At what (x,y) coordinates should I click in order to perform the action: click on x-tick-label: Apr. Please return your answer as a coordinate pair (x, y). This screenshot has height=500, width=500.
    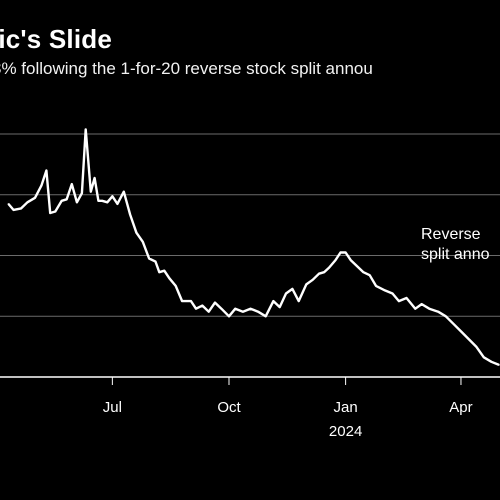
    Looking at the image, I should click on (460, 407).